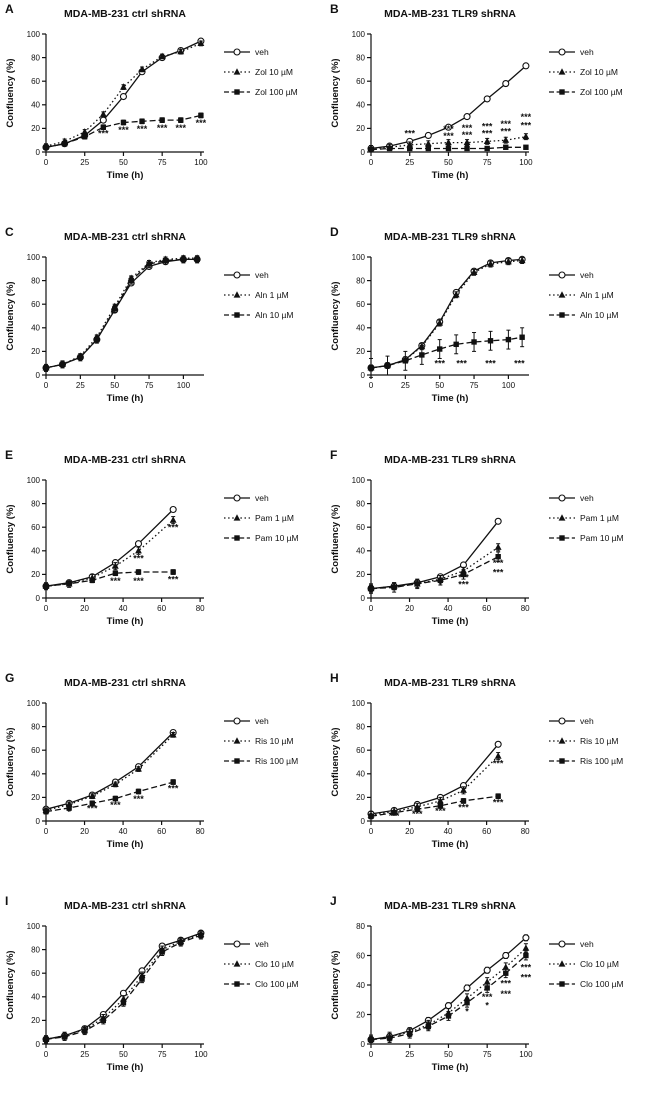  I want to click on panel-letter-b: B, so click(334, 9).